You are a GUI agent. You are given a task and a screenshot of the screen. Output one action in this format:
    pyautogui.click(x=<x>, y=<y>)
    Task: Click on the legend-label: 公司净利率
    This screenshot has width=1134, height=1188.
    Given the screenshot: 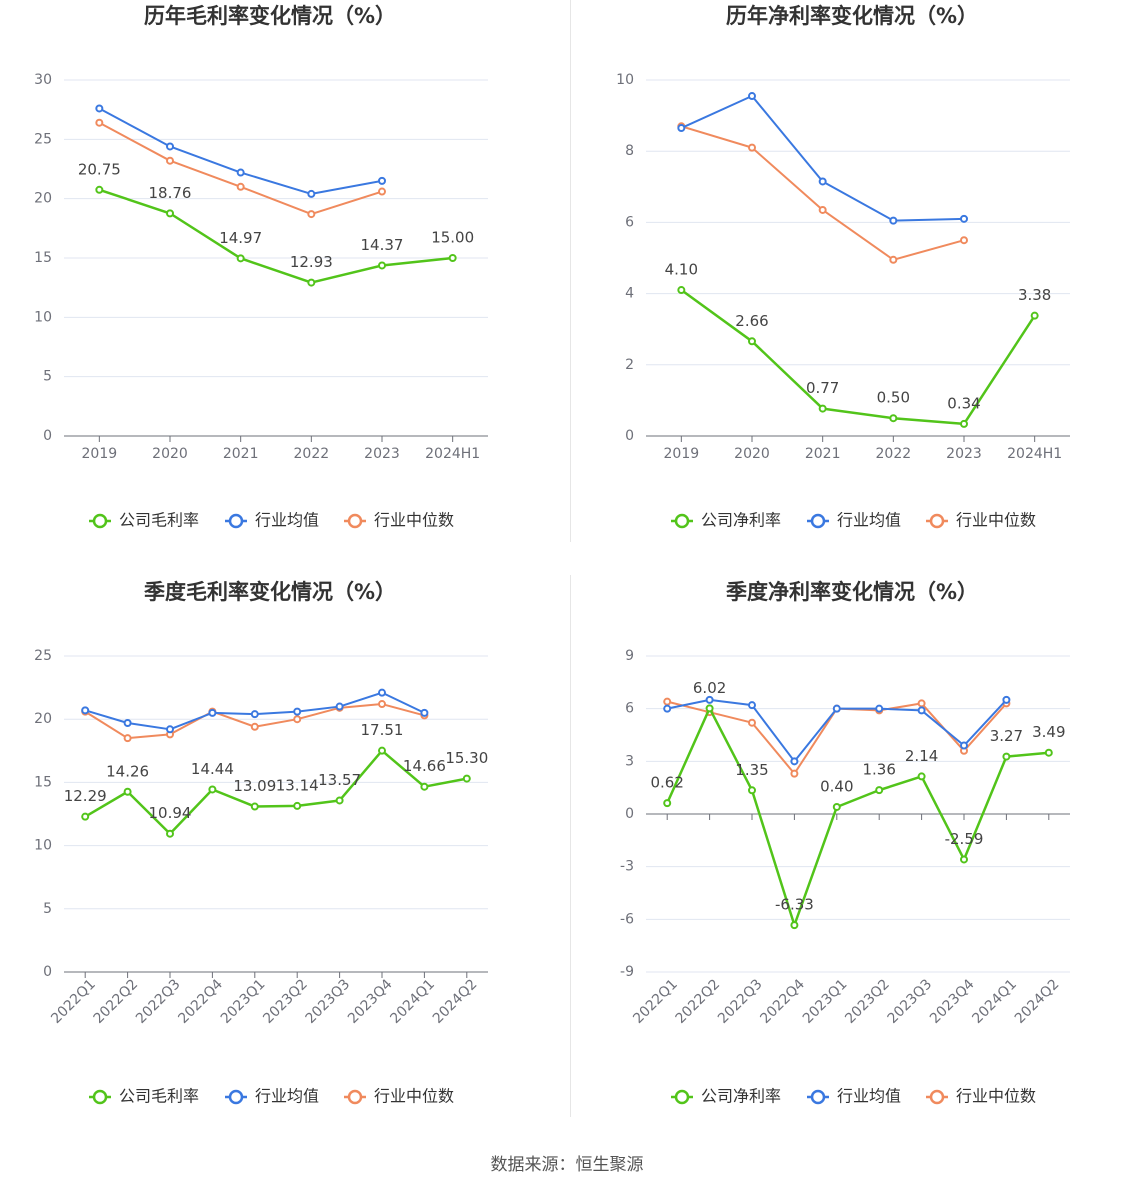 What is the action you would take?
    pyautogui.click(x=741, y=1096)
    